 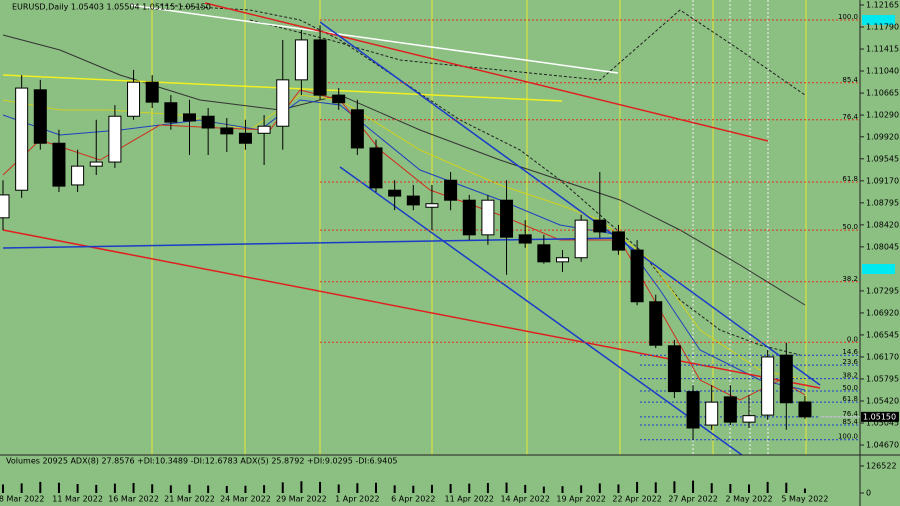 I want to click on y-tick-label: 1.11040, so click(x=882, y=71).